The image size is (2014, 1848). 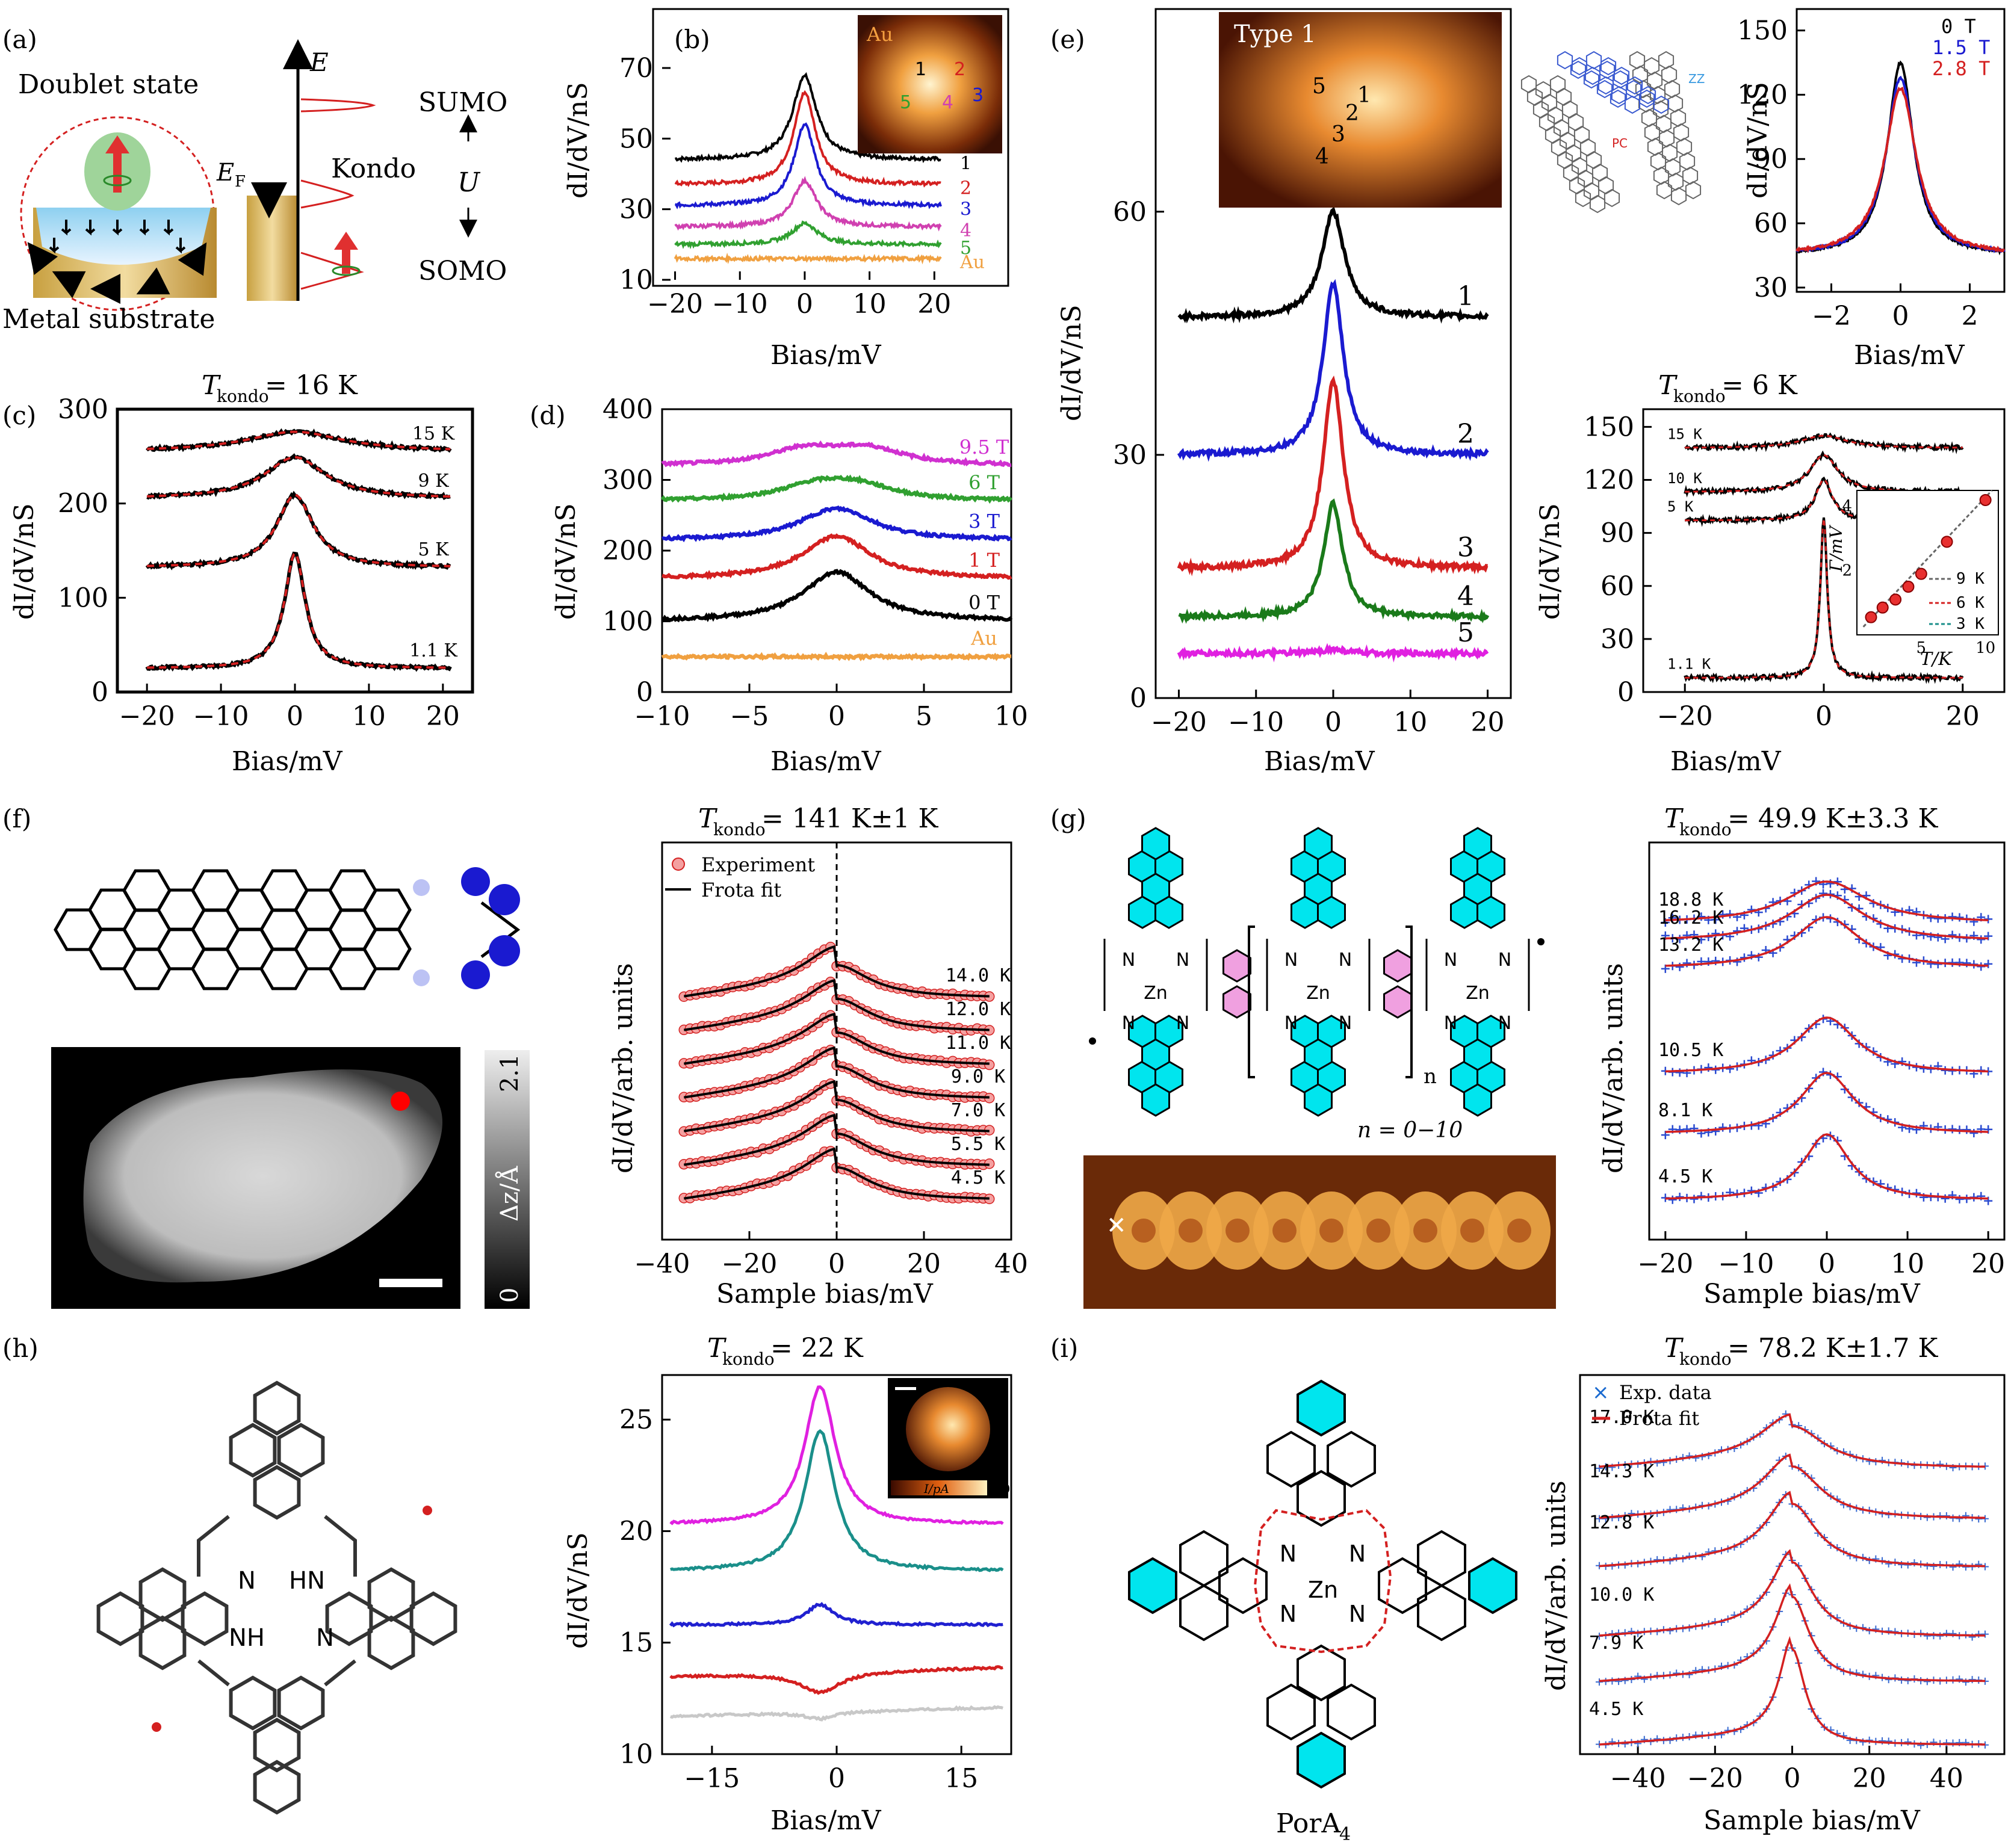 What do you see at coordinates (978, 1043) in the screenshot?
I see `panel-f-curve-label: 11.0 K` at bounding box center [978, 1043].